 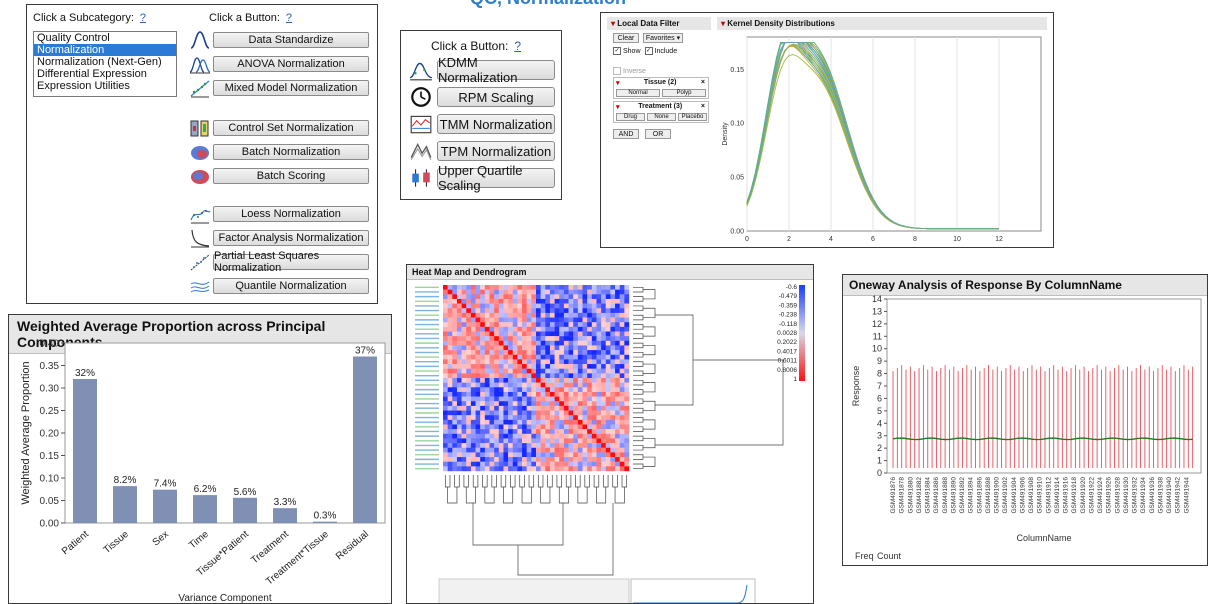 I want to click on include-label: Include, so click(x=666, y=51).